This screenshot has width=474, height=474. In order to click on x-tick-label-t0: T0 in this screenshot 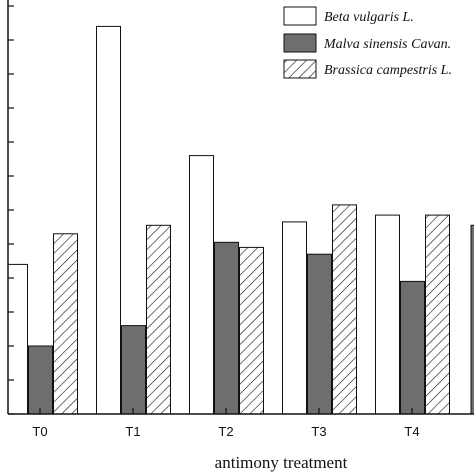, I will do `click(39, 431)`.